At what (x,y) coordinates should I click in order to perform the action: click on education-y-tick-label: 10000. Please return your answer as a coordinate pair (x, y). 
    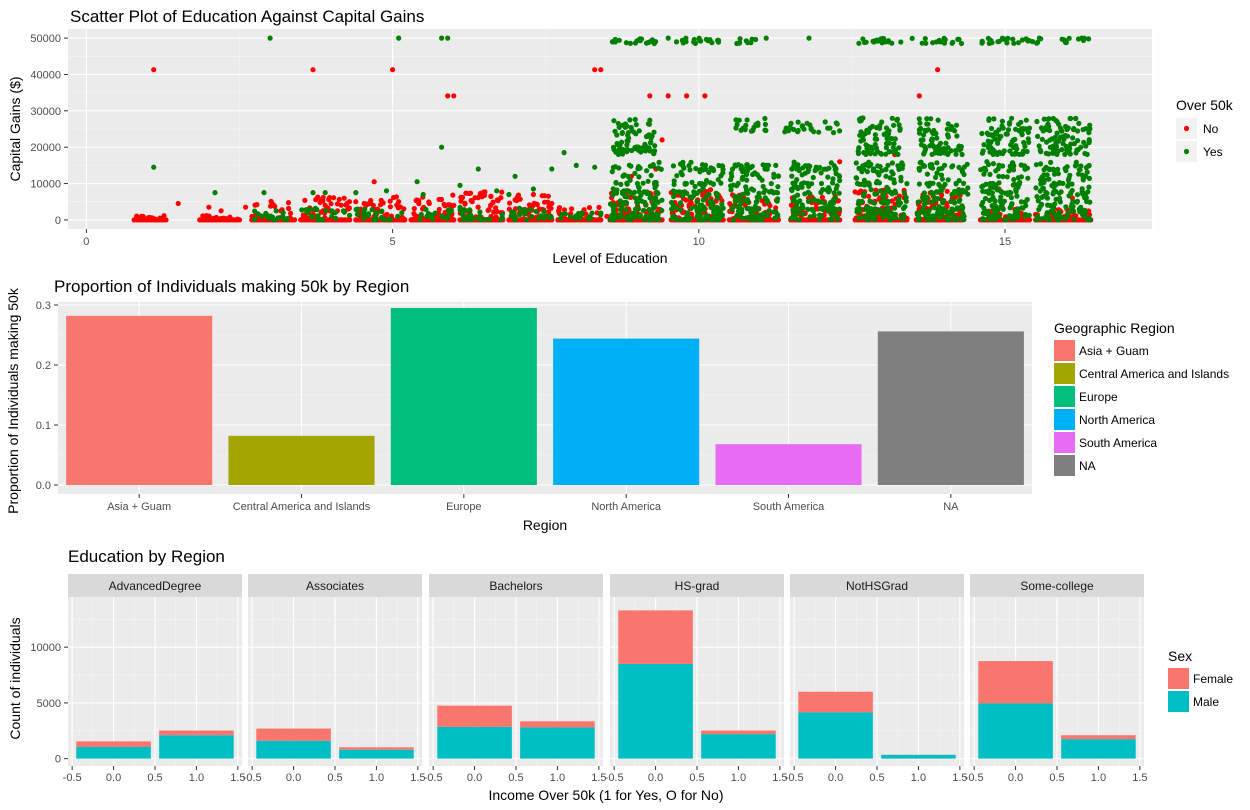
    Looking at the image, I should click on (45, 648).